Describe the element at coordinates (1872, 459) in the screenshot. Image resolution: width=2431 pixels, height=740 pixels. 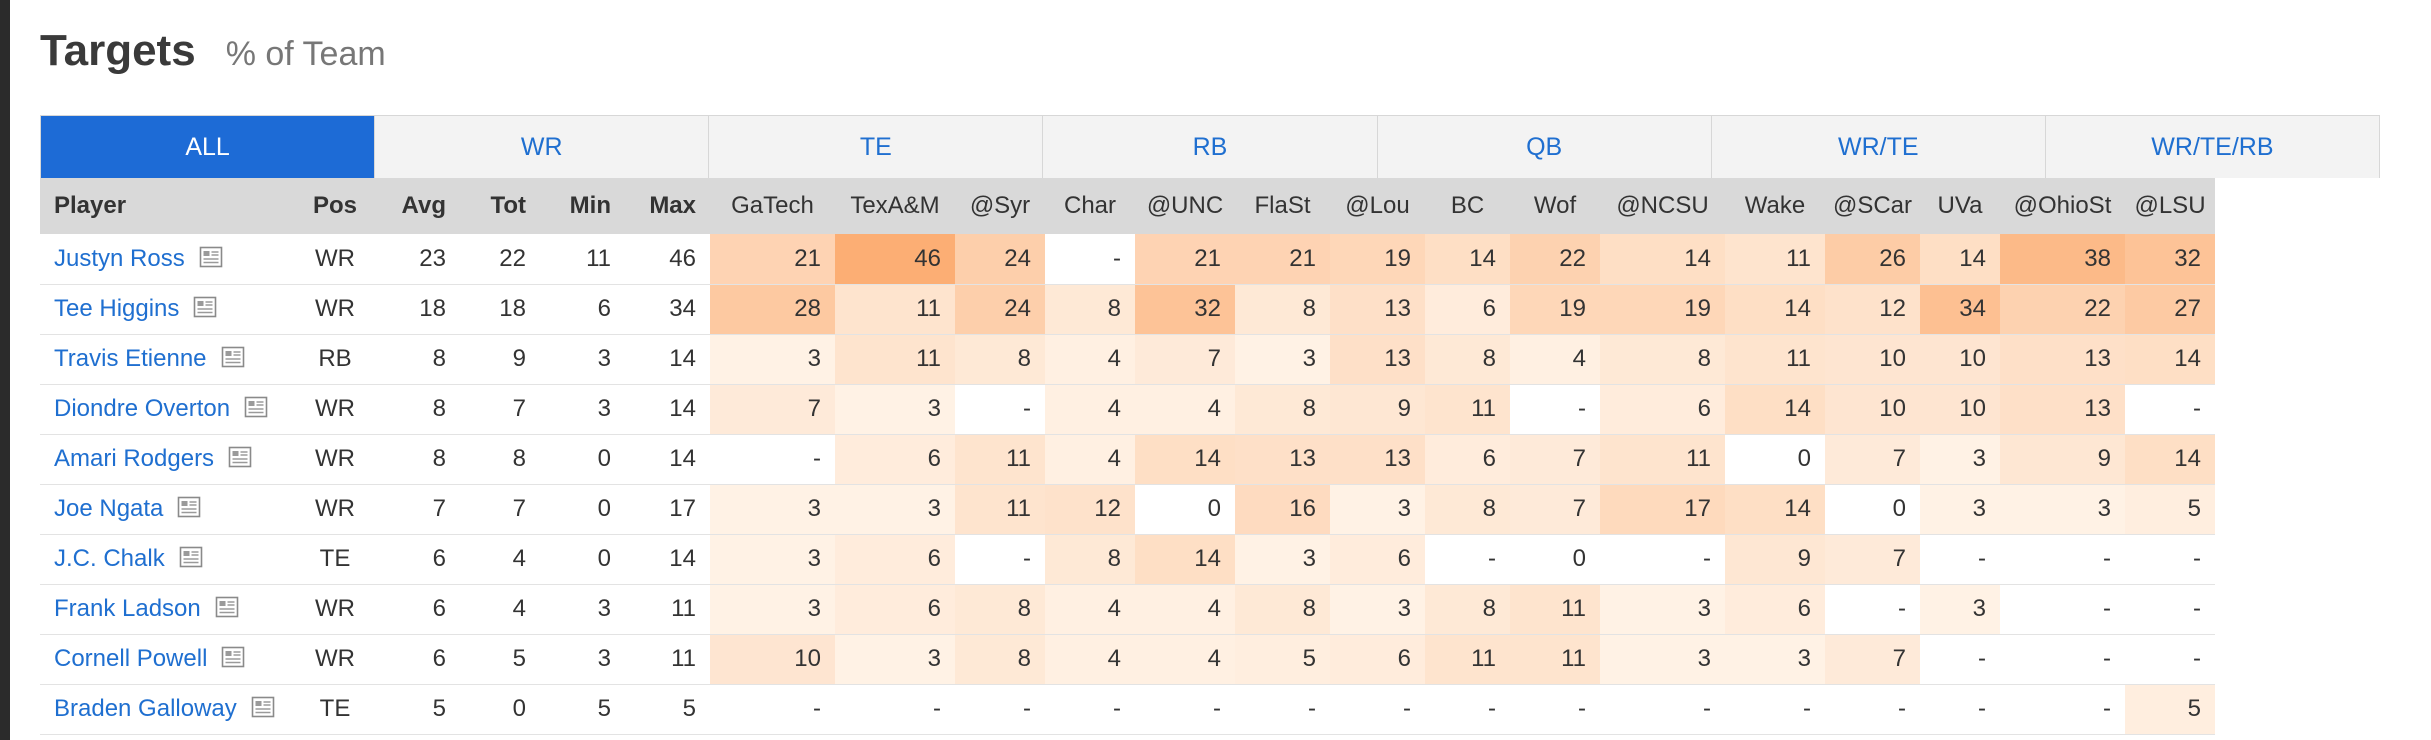
I see `game-target-cell: 7` at that location.